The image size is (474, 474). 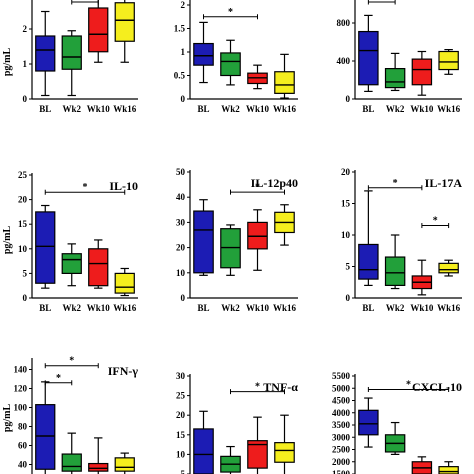 I want to click on y-tick-label: 60, so click(x=23, y=446).